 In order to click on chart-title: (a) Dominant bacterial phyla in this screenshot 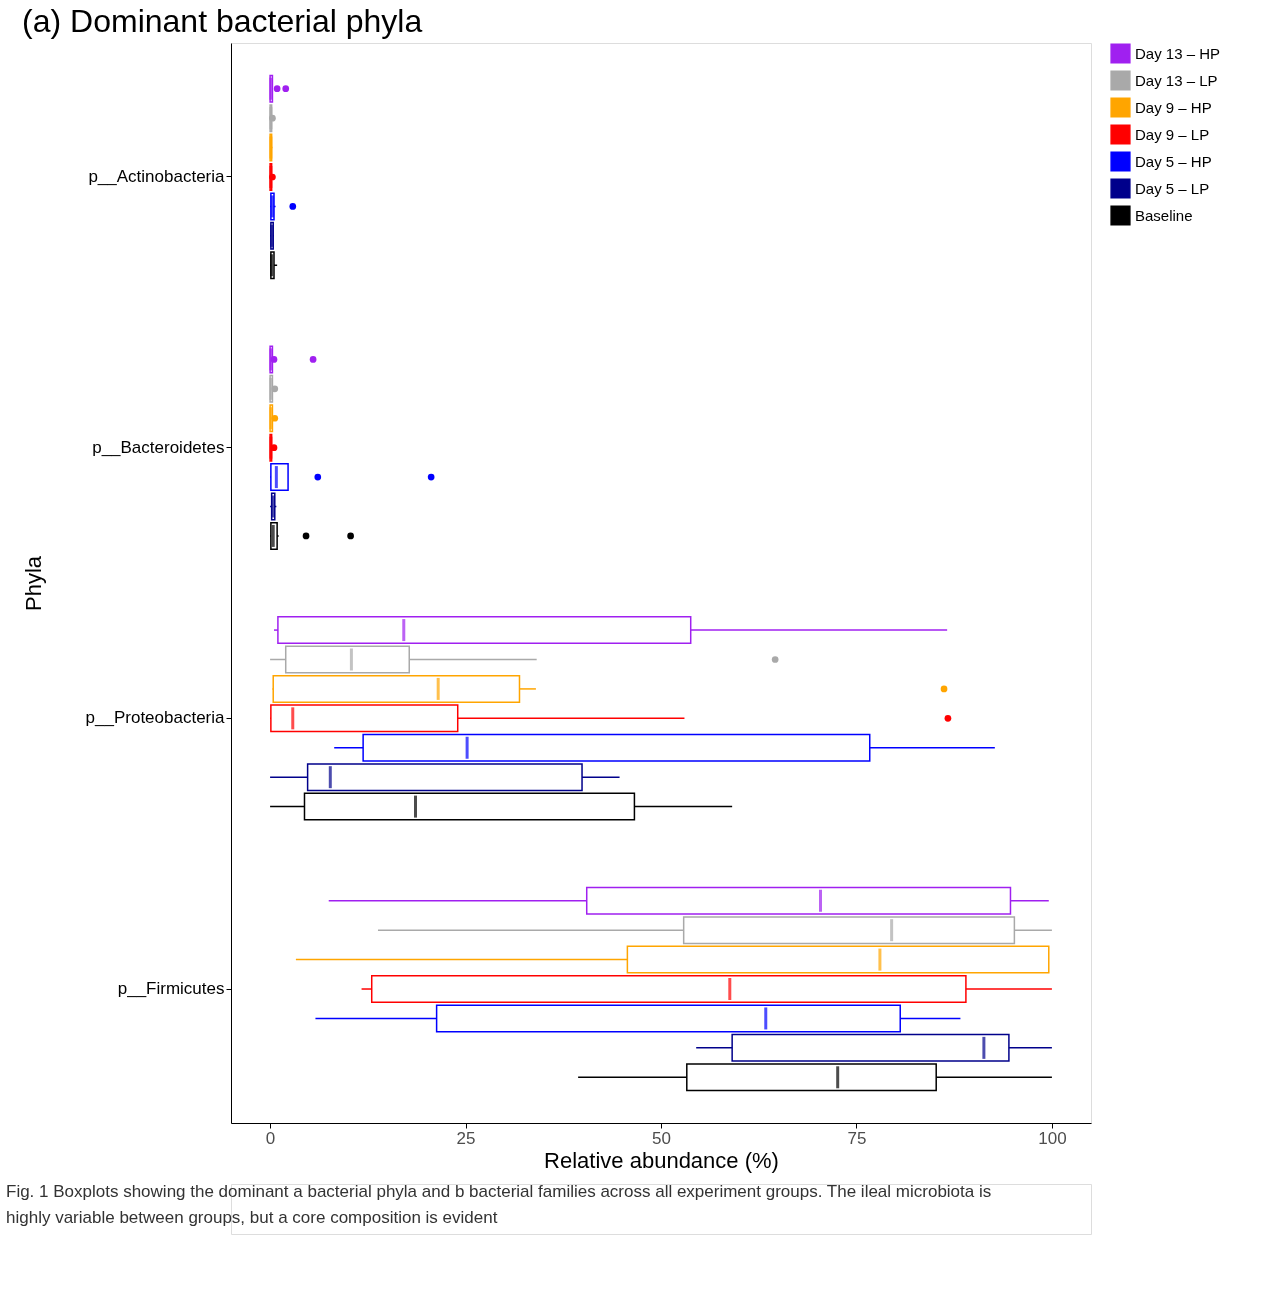, I will do `click(222, 21)`.